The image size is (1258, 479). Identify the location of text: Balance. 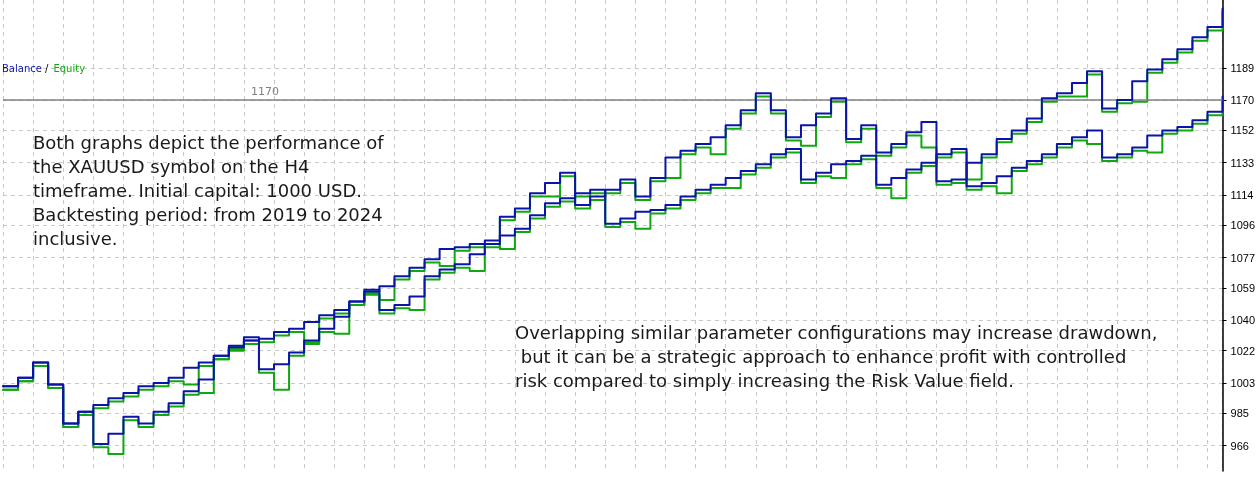
(24, 68).